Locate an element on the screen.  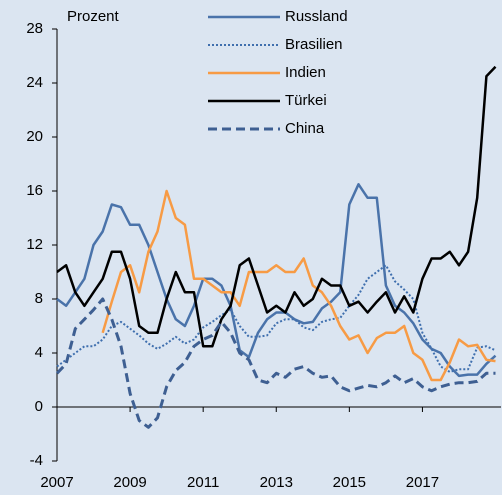
y-tick-label: 28 is located at coordinates (34, 28).